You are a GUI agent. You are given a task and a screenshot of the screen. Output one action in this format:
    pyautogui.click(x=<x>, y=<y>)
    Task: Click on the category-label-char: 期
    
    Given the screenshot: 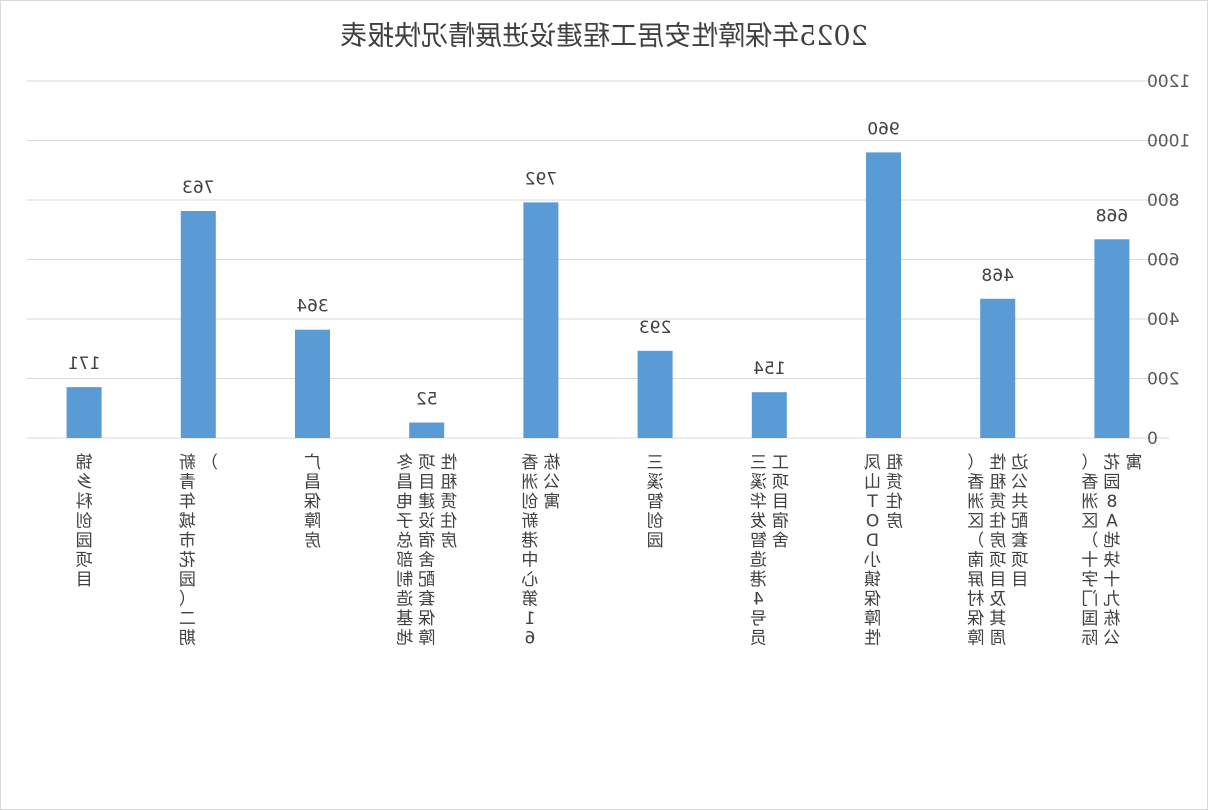 What is the action you would take?
    pyautogui.click(x=187, y=639)
    